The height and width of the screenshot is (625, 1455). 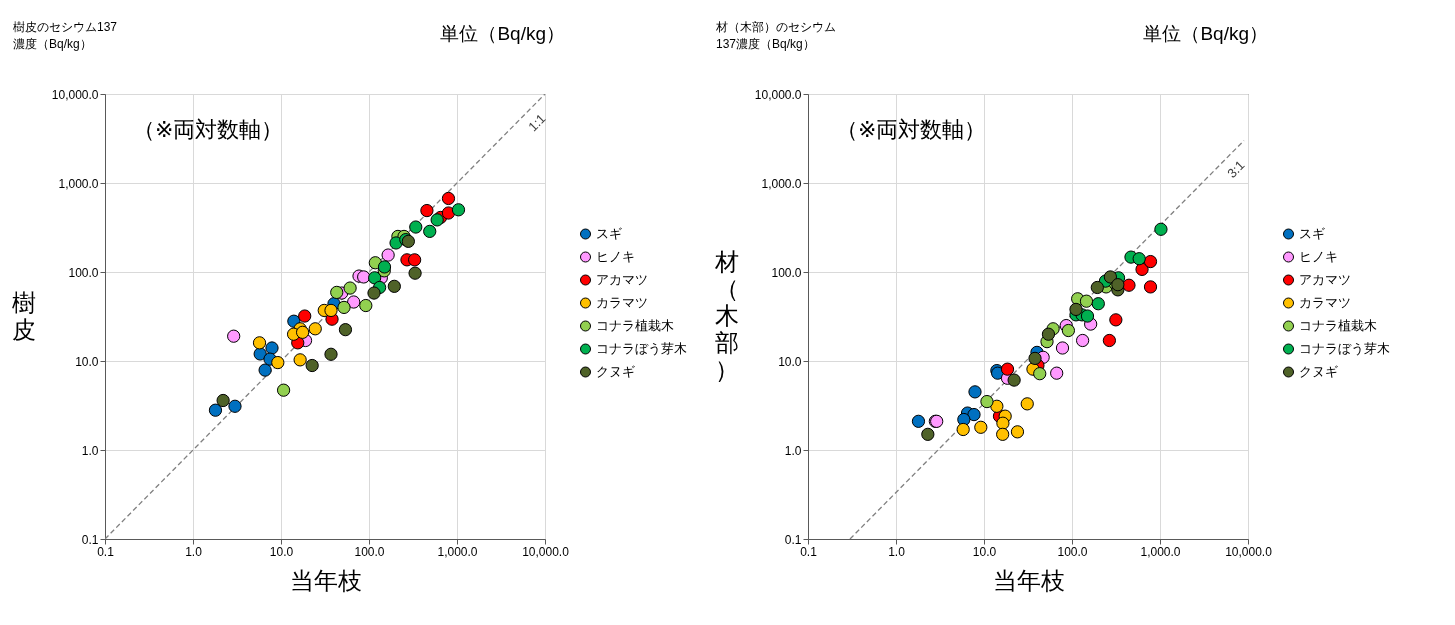 I want to click on annotation: 3:1, so click(x=1236, y=169).